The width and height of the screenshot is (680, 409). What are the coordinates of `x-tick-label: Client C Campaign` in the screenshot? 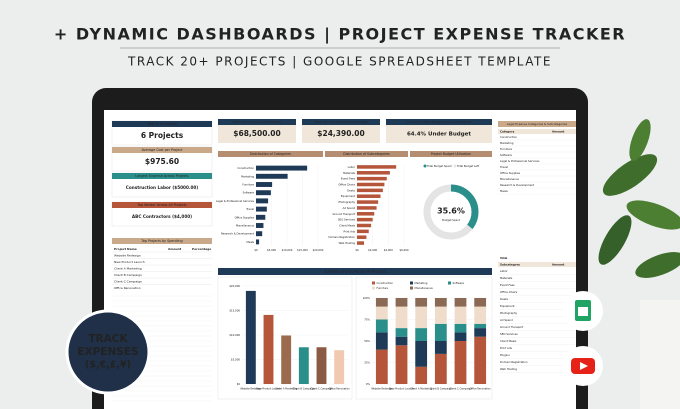 It's located at (321, 389).